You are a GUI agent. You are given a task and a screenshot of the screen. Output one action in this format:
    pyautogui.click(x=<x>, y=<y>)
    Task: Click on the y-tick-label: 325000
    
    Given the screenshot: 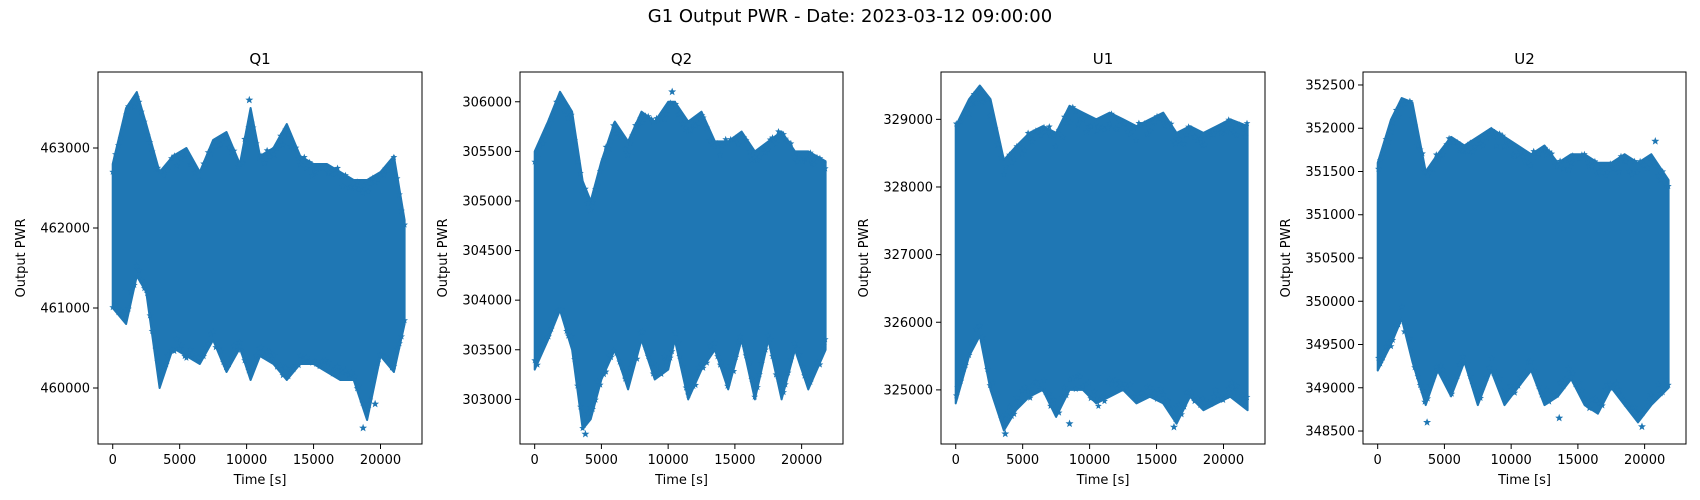 What is the action you would take?
    pyautogui.click(x=908, y=390)
    